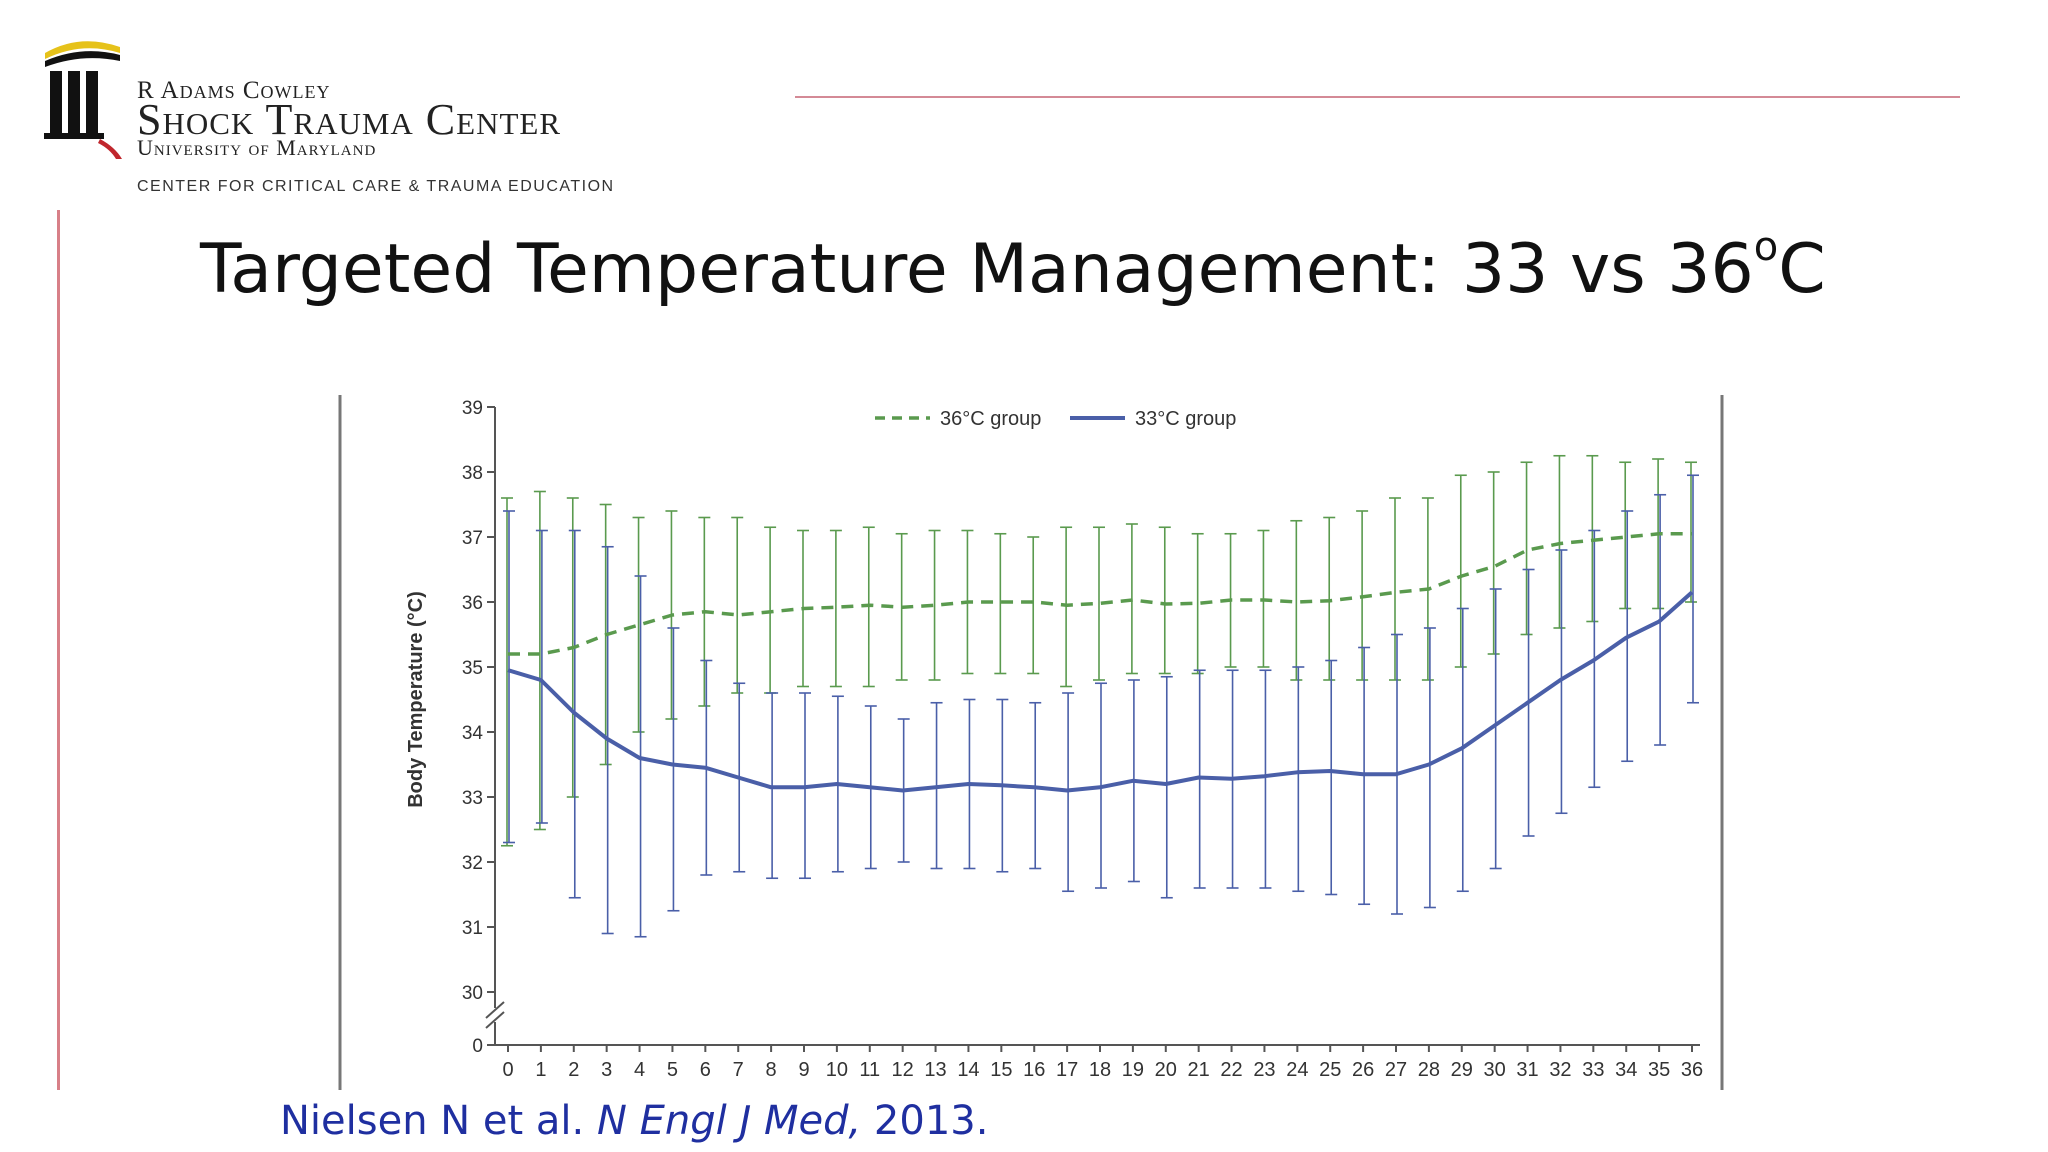 The width and height of the screenshot is (2048, 1152). I want to click on x-tick-label: 31, so click(1527, 1070).